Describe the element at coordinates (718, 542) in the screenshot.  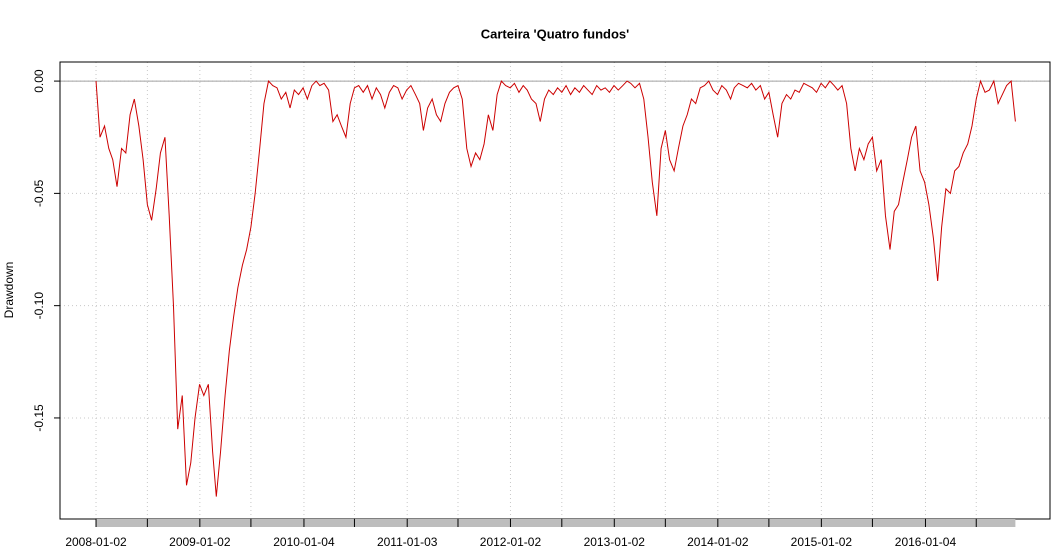
I see `x-tick-label: 2014-01-02` at that location.